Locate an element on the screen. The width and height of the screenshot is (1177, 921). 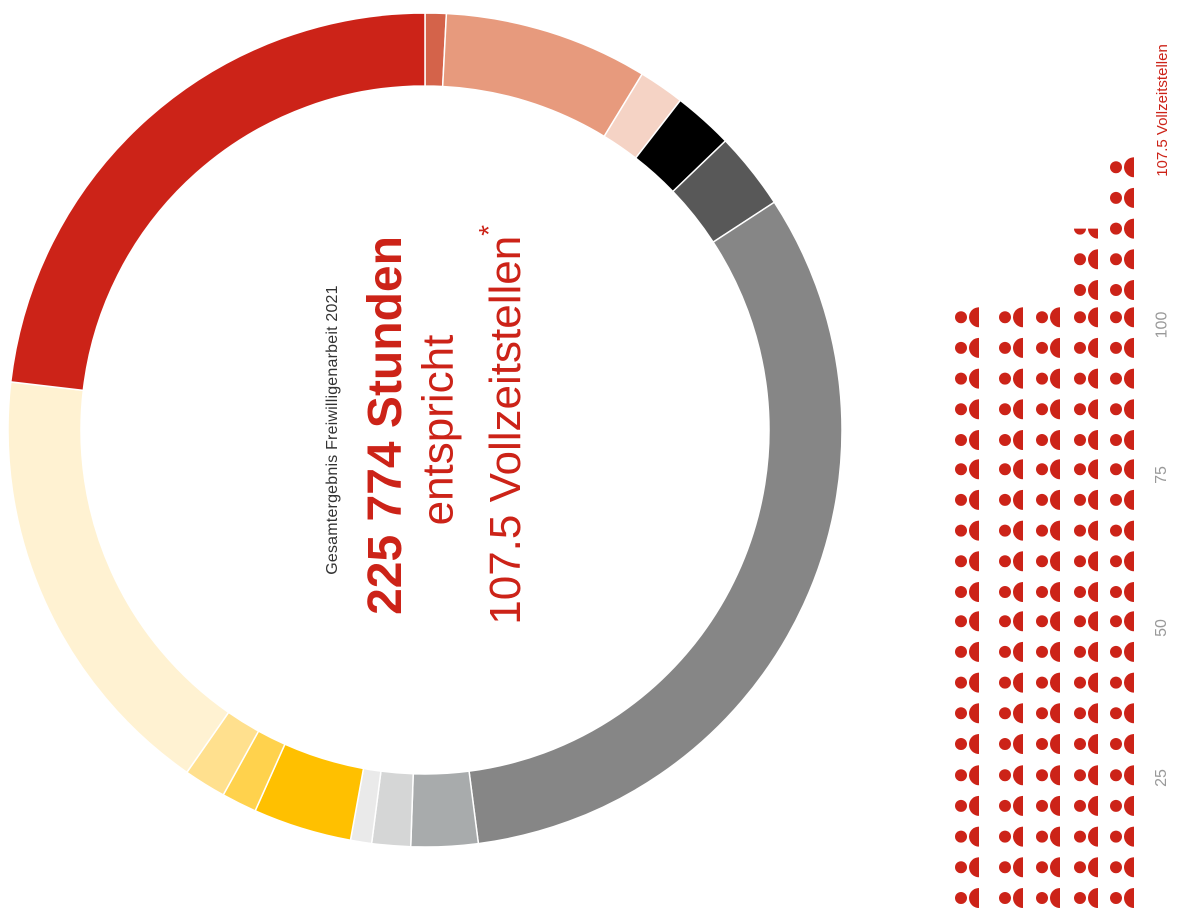
pictogram-tick-label: 75 is located at coordinates (1161, 475).